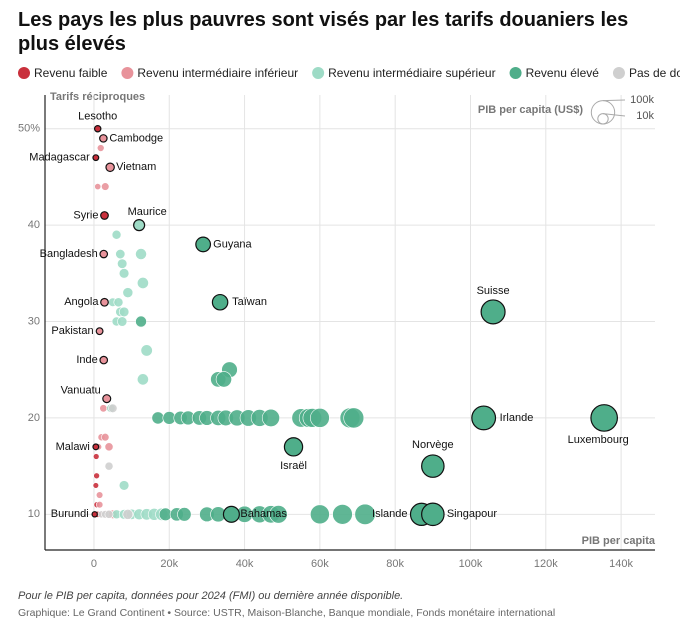  I want to click on point-label: Vietnam, so click(136, 167).